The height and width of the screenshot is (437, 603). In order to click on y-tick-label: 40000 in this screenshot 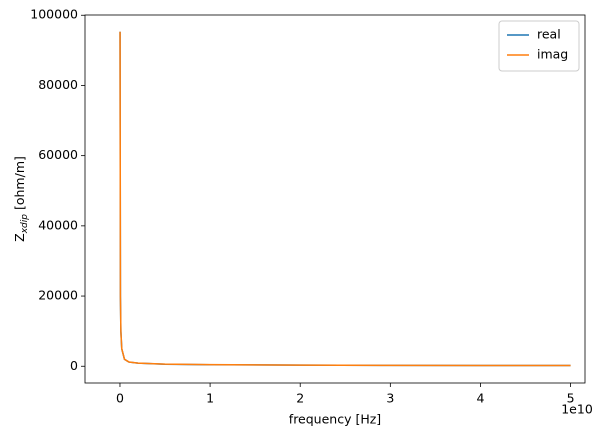, I will do `click(58, 224)`.